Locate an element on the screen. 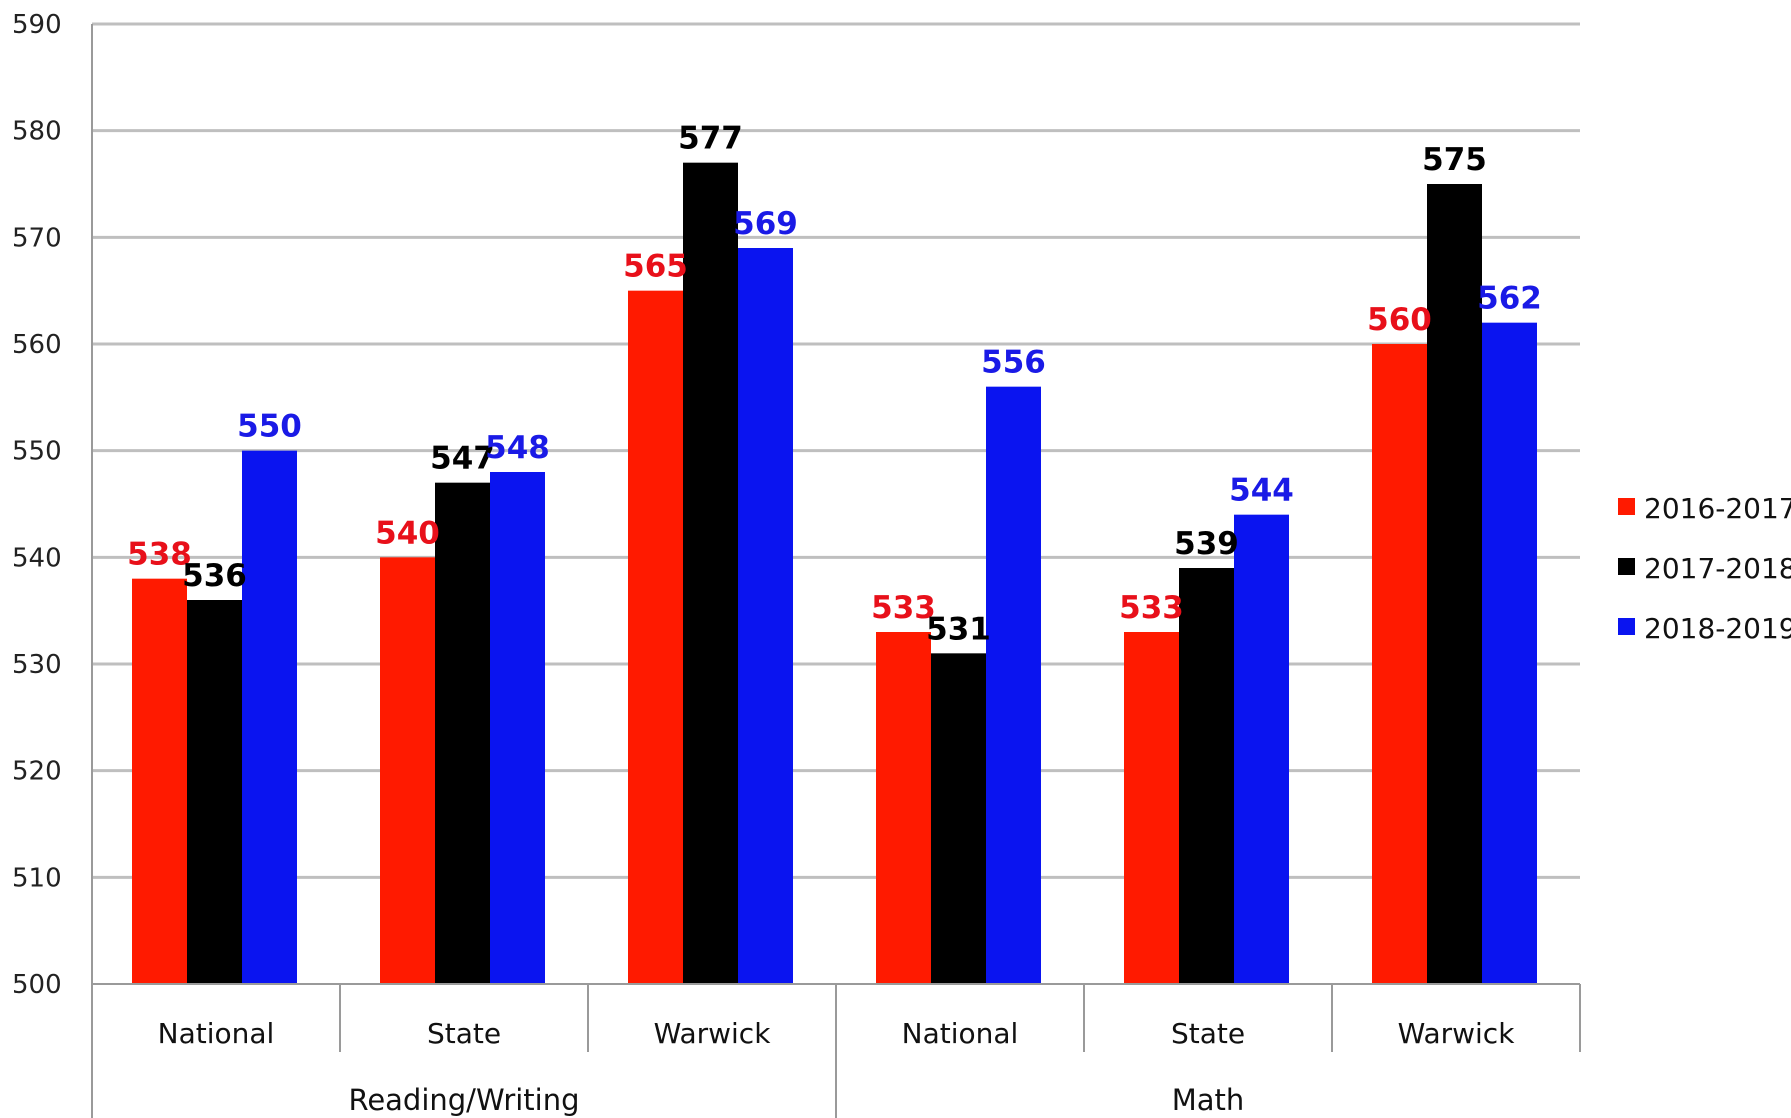  data-label: 560 is located at coordinates (1399, 320).